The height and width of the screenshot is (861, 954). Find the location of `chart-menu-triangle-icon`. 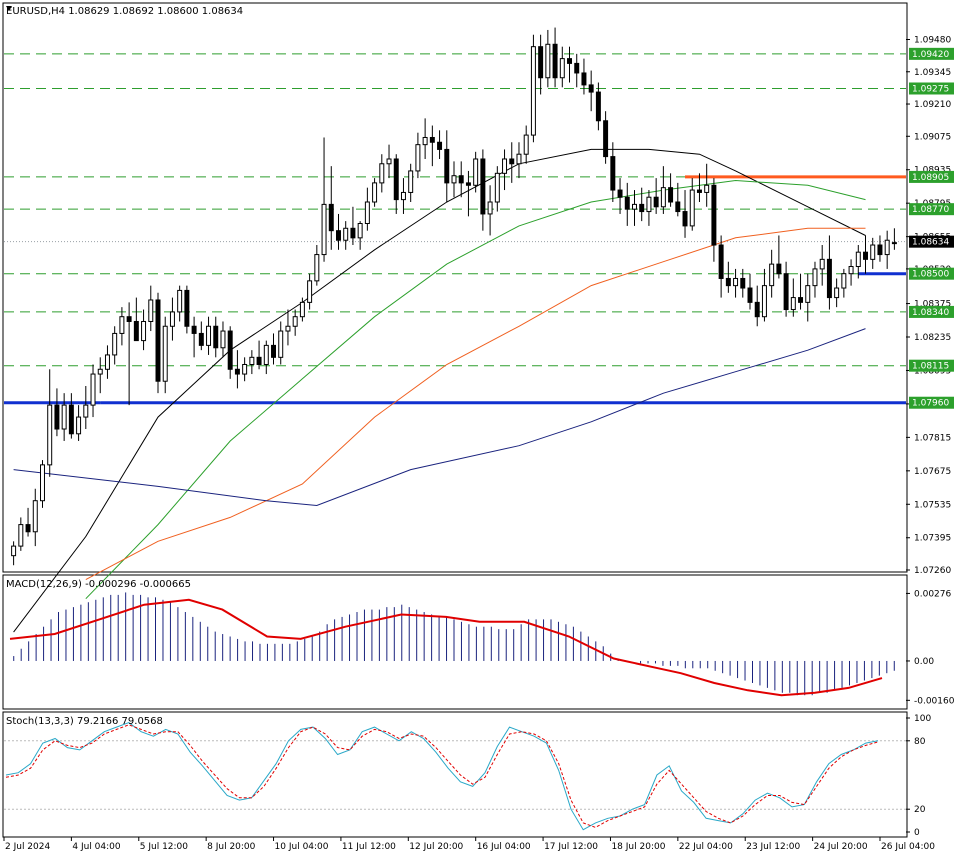

chart-menu-triangle-icon is located at coordinates (9, 8).